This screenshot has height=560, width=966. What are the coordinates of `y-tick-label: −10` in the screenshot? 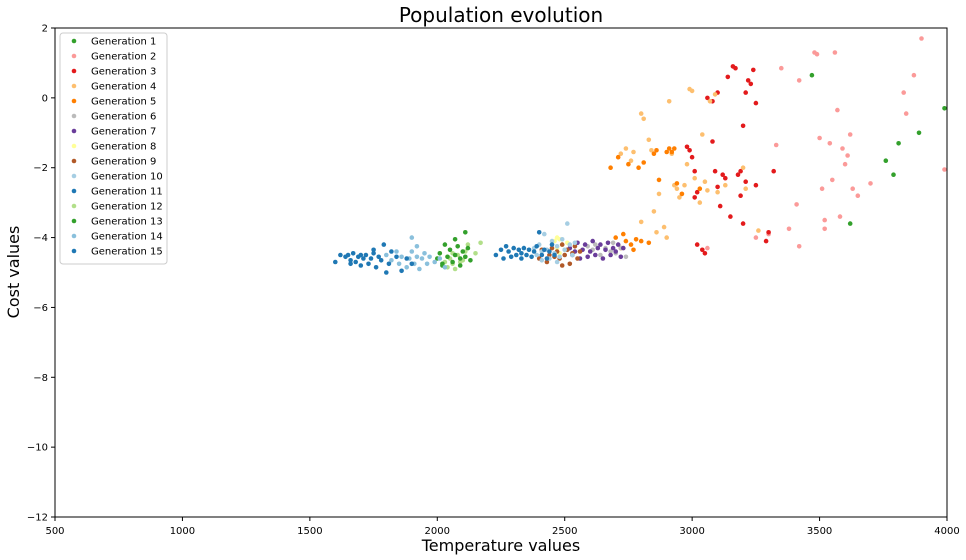 It's located at (37, 448).